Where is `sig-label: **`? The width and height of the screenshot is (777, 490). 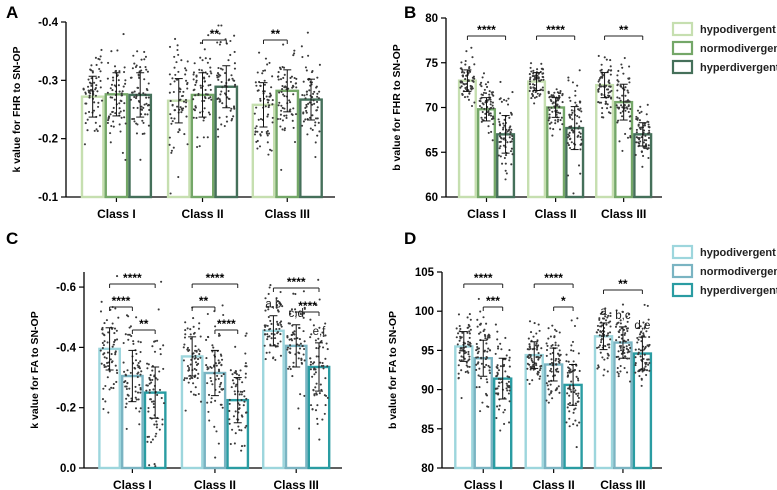 sig-label: ** is located at coordinates (144, 324).